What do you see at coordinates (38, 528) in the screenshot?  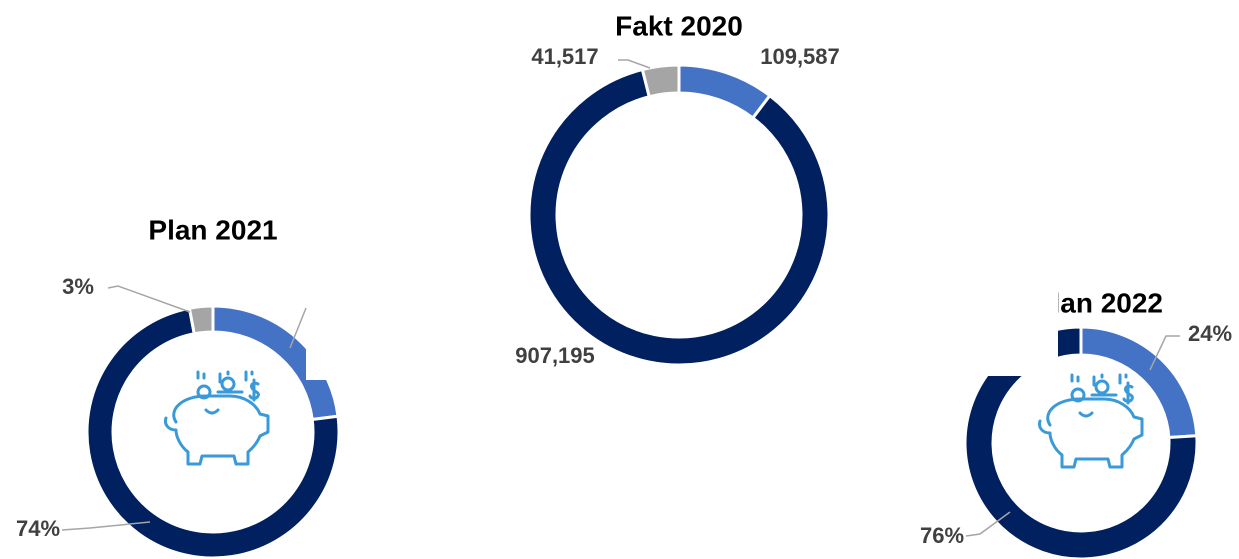 I see `data-label: 74%` at bounding box center [38, 528].